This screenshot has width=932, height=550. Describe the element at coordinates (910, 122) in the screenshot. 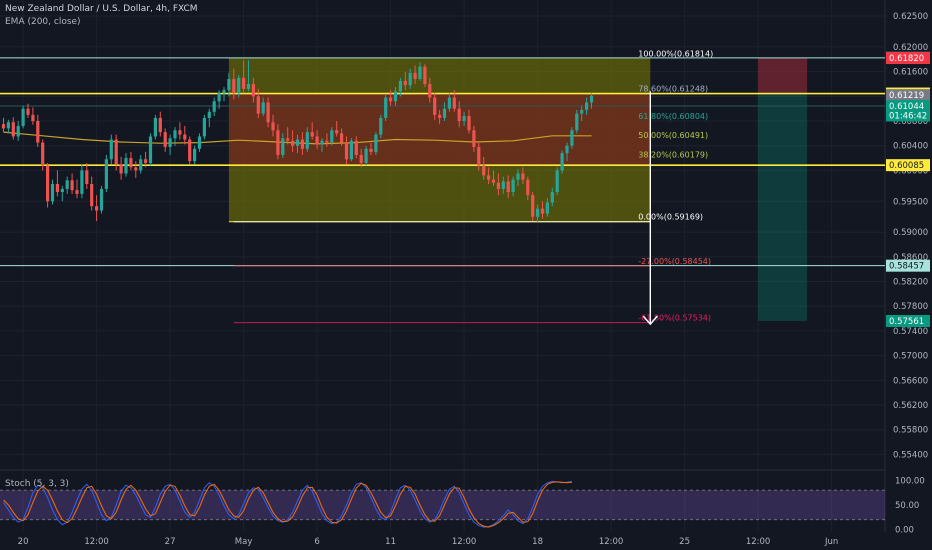

I see `price-tick-label: 0.60800` at that location.